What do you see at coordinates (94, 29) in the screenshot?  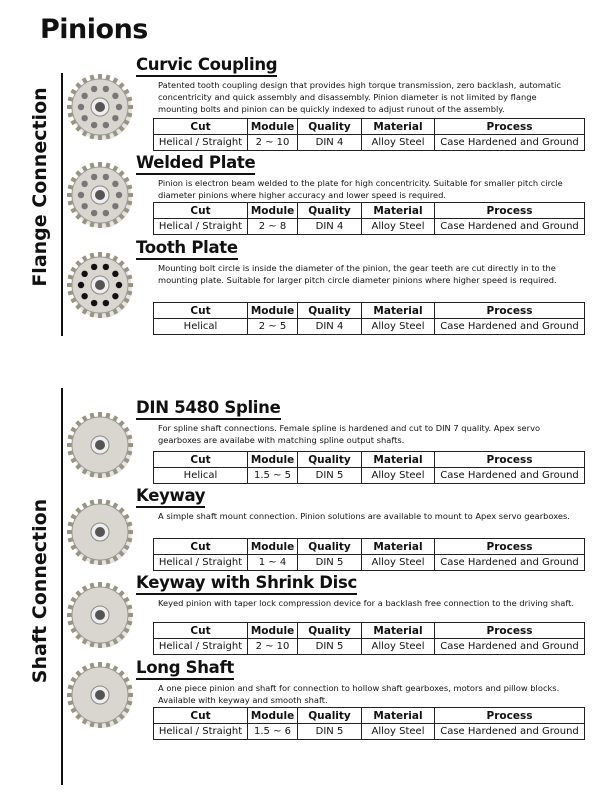 I see `page-title: Pinions` at bounding box center [94, 29].